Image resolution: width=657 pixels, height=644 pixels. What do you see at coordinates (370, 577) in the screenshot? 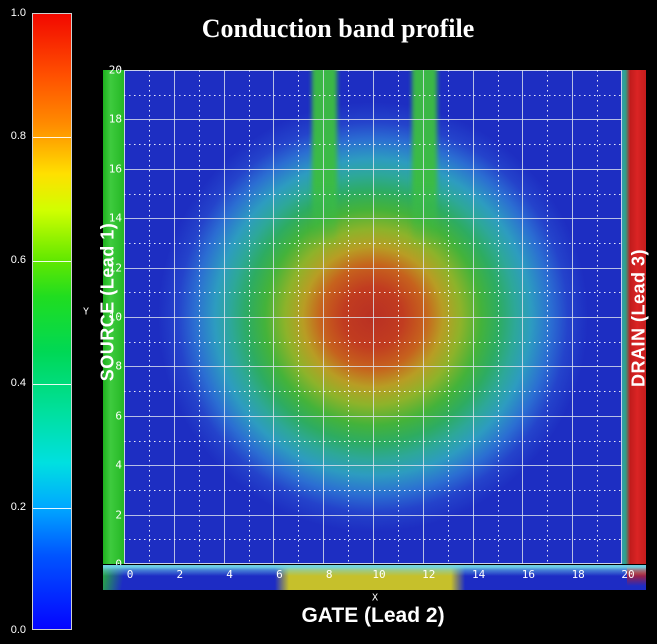
I see `gate-segment` at bounding box center [370, 577].